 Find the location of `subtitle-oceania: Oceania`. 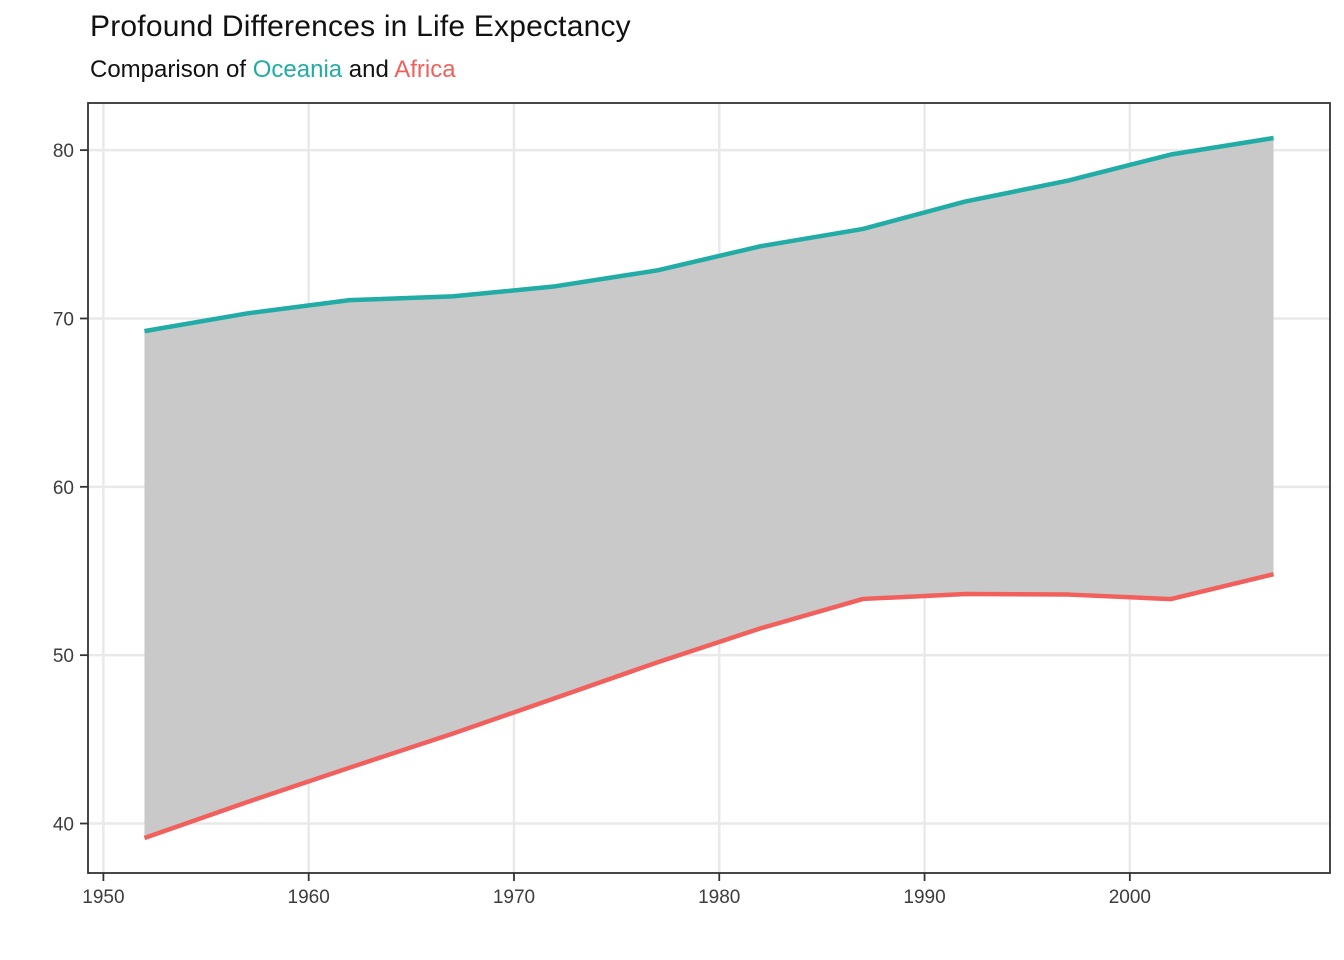

subtitle-oceania: Oceania is located at coordinates (297, 69).